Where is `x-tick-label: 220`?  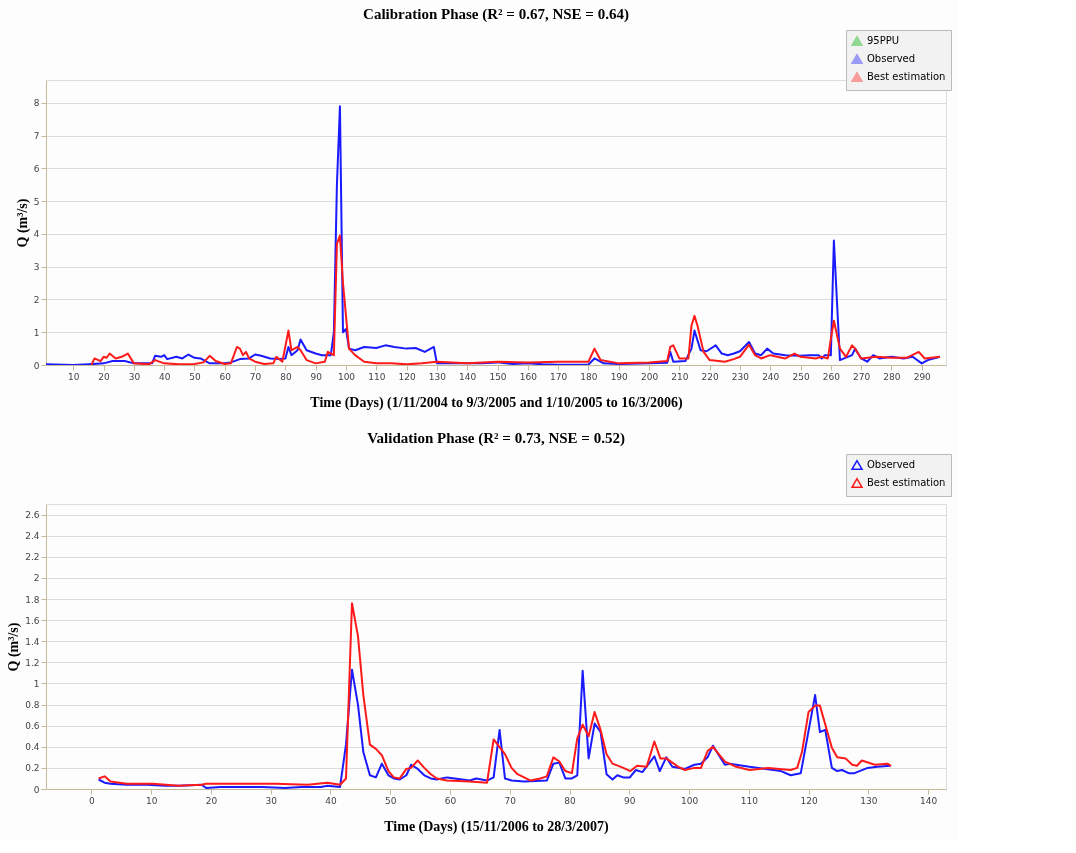
x-tick-label: 220 is located at coordinates (710, 376).